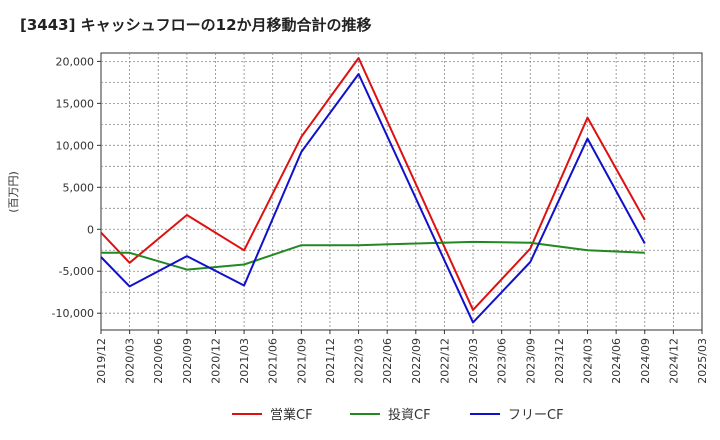  Describe the element at coordinates (387, 361) in the screenshot. I see `x-tick-label: 2022/06` at that location.